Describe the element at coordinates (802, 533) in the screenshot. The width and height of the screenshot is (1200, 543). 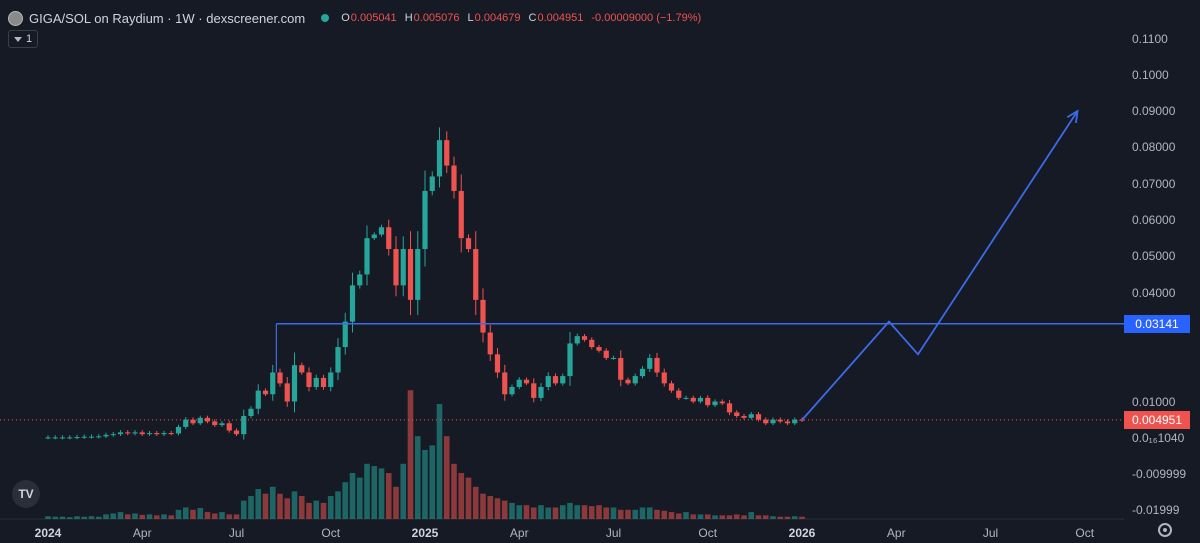
I see `x-tick-label: 2026` at that location.